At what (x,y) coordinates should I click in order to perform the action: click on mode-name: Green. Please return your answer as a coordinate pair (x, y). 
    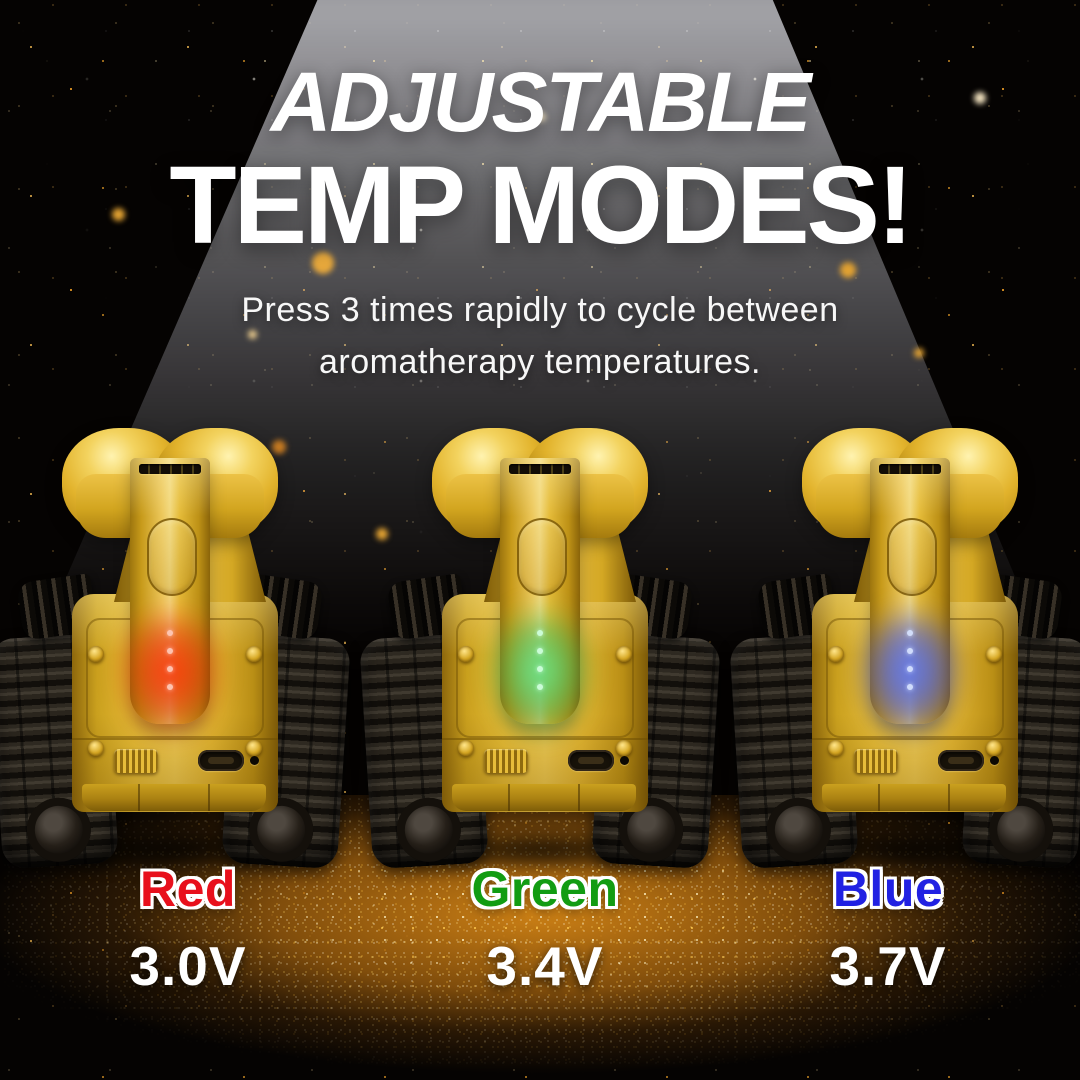
    Looking at the image, I should click on (545, 889).